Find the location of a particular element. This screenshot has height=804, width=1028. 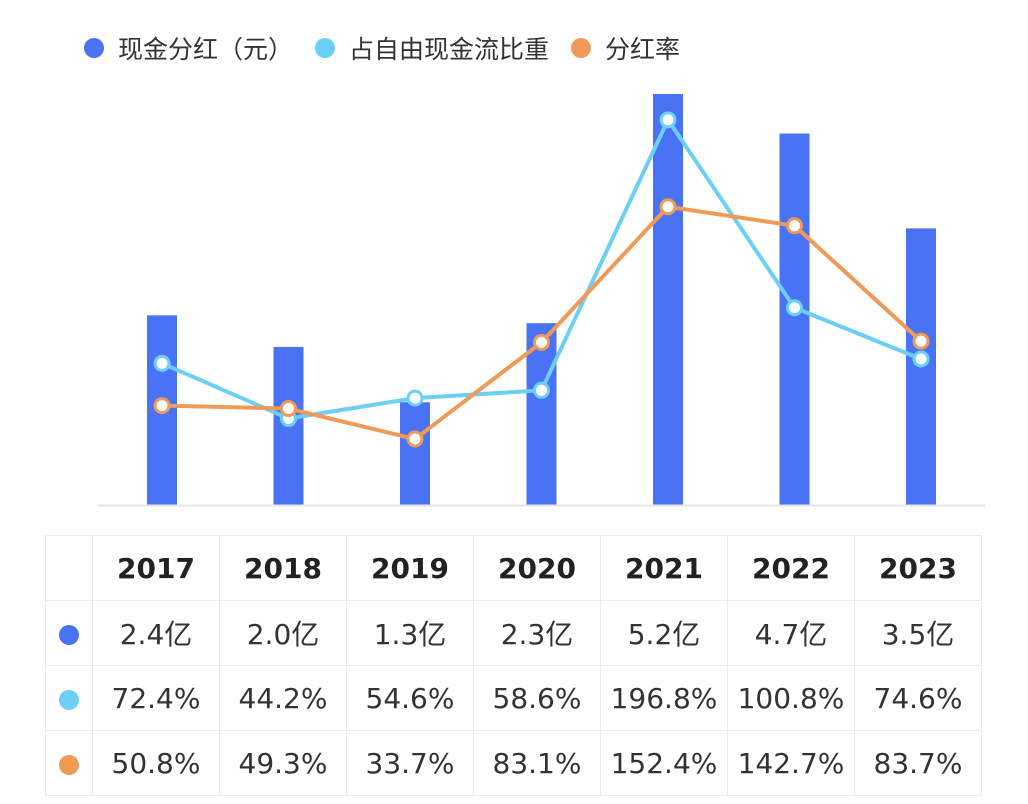

bar-2019 is located at coordinates (415, 453).